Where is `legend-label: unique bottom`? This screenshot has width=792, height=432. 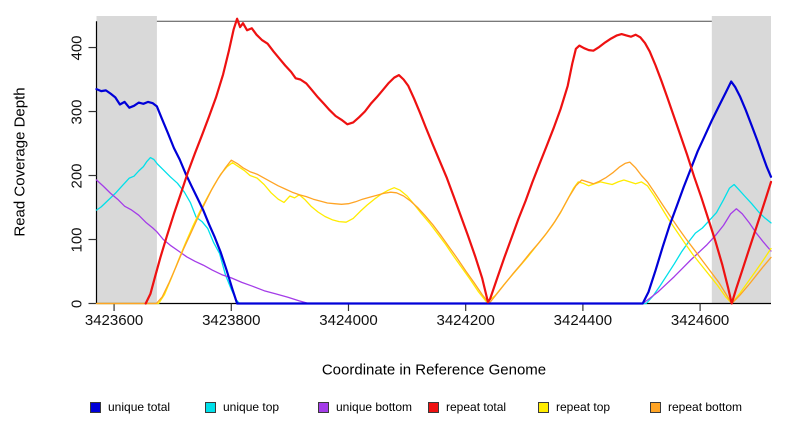
legend-label: unique bottom is located at coordinates (374, 407).